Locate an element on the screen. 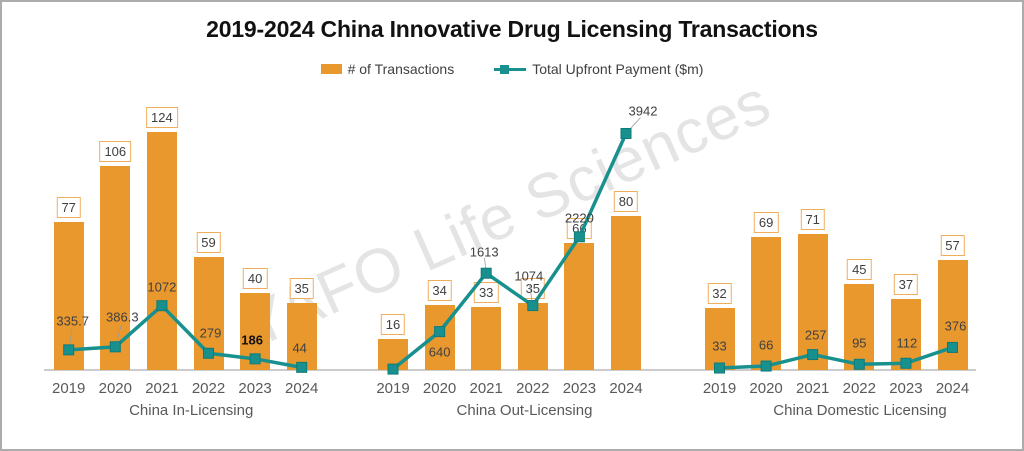  line-value-label: 1613 is located at coordinates (484, 252).